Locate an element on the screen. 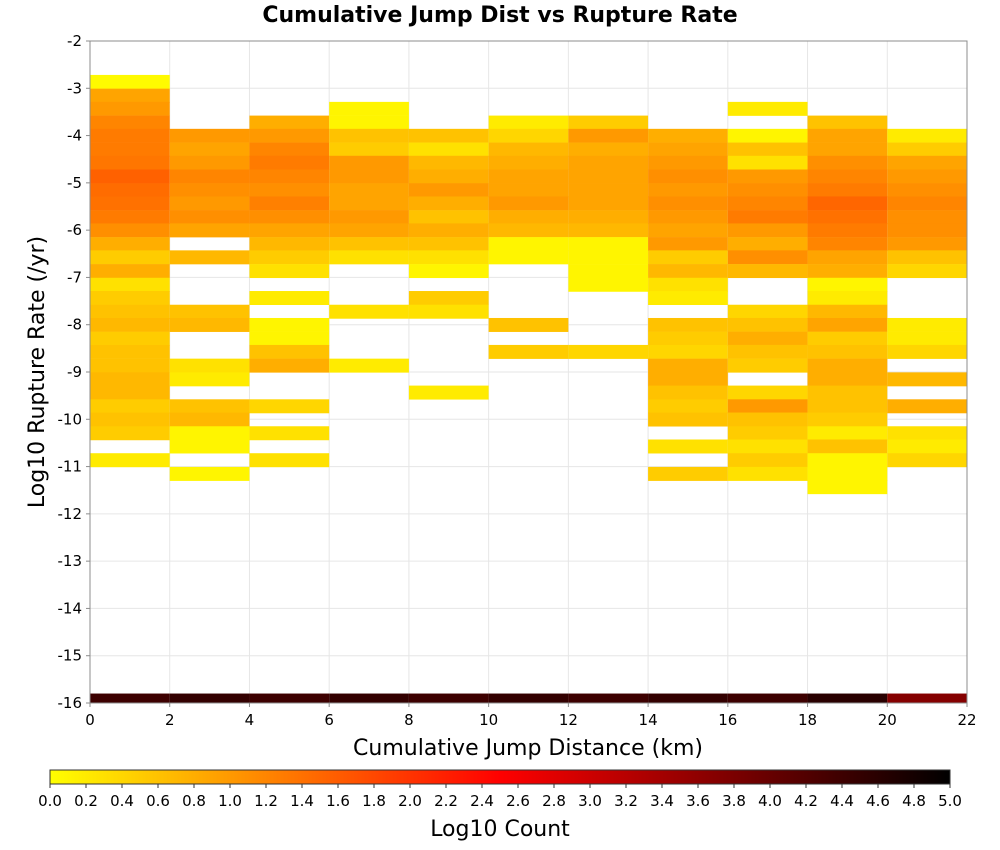  x-tick-label: 18 is located at coordinates (807, 720).